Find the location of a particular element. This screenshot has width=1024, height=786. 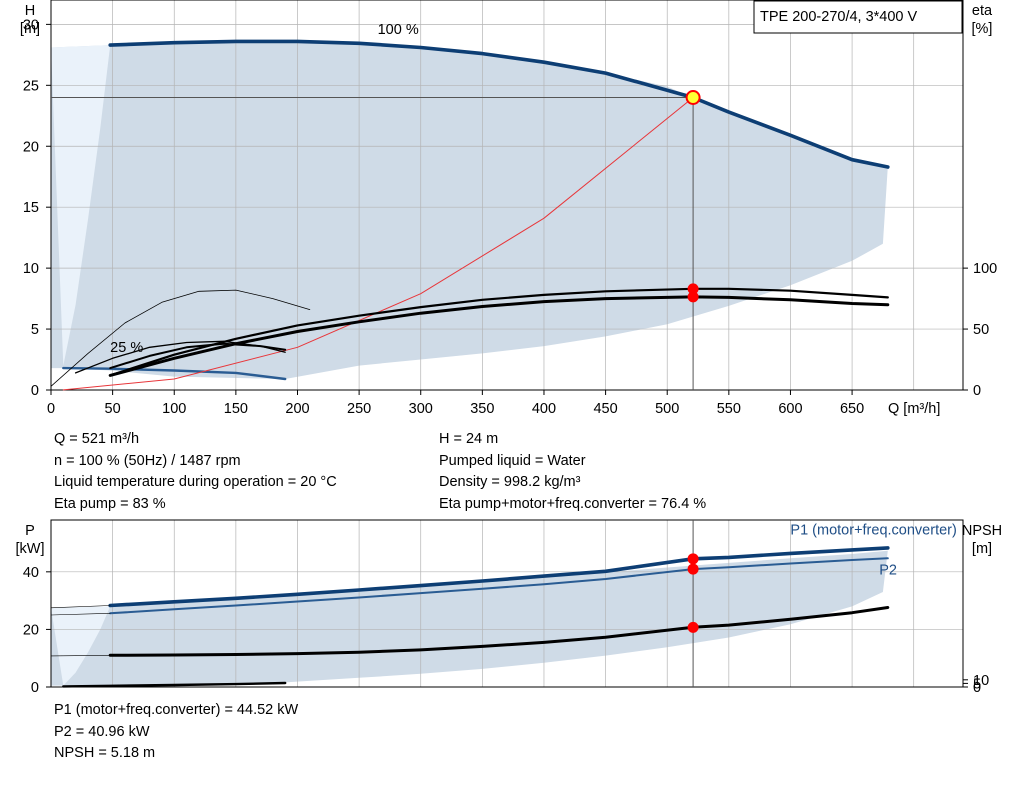

series-p2-ext is located at coordinates (80, 614).